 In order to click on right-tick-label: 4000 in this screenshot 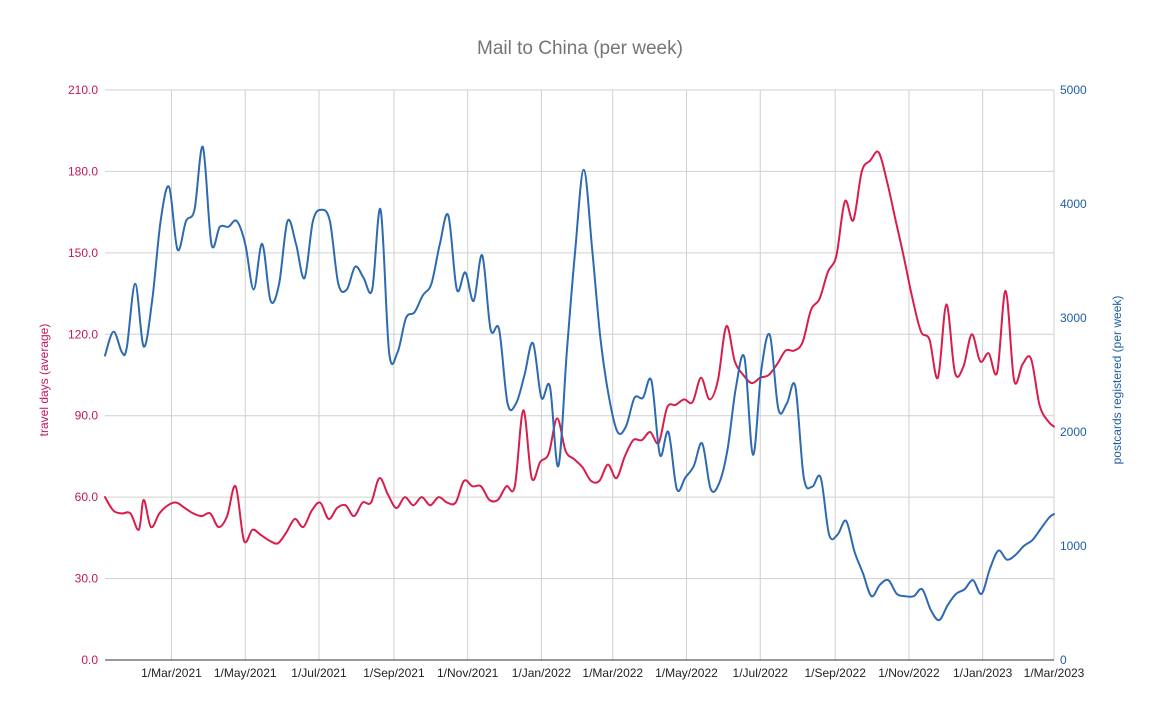, I will do `click(1073, 204)`.